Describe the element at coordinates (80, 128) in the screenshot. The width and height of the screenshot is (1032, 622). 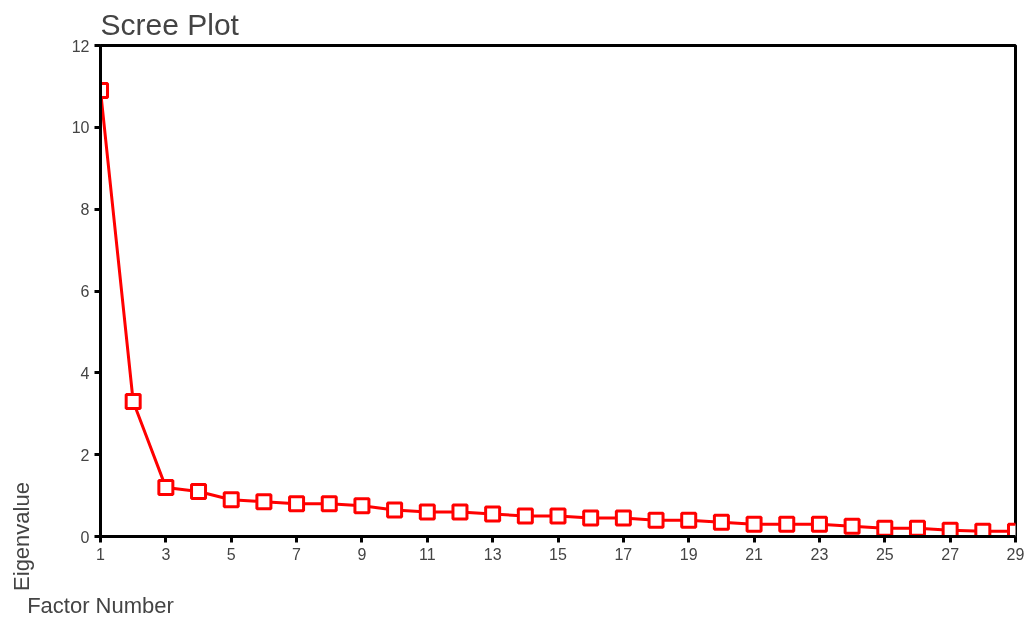
I see `y-tick-label: 10` at that location.